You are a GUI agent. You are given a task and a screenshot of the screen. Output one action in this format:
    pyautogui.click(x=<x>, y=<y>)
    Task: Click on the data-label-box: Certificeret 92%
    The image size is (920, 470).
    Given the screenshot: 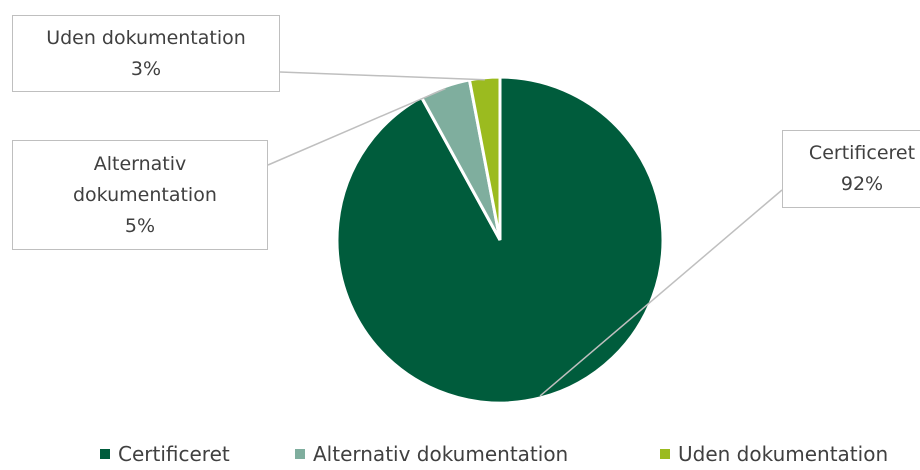 What is the action you would take?
    pyautogui.click(x=851, y=169)
    